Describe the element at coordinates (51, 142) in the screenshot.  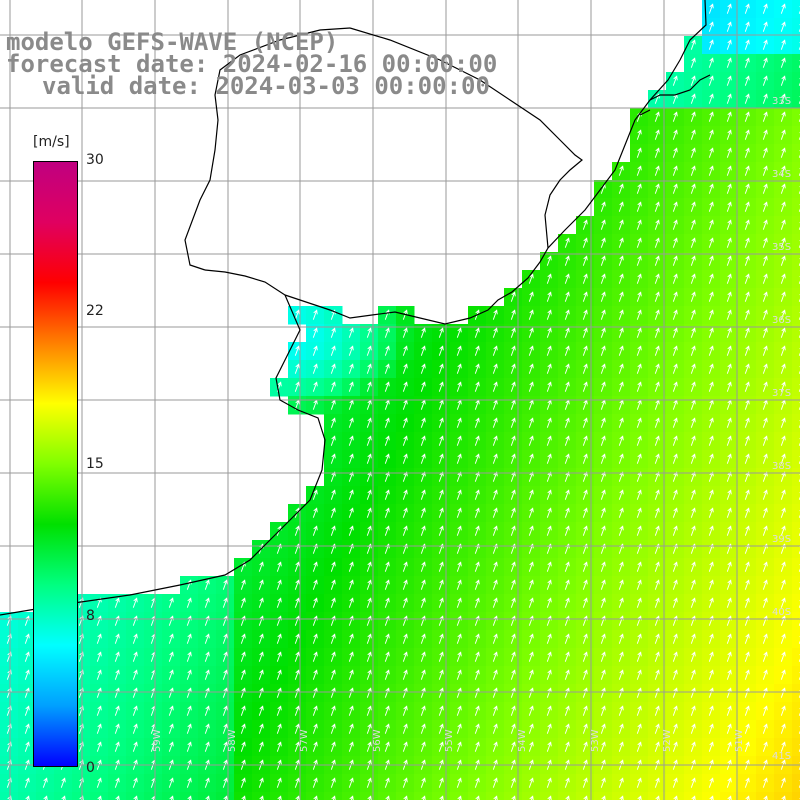
I see `colorbar-unit: [m/s]` at that location.